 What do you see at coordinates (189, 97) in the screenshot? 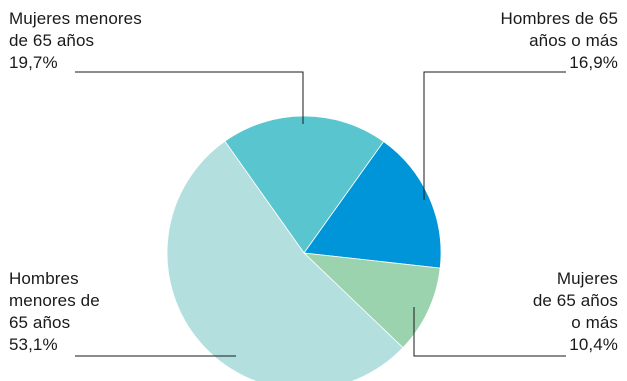
I see `leader-line-mujeres-menores` at bounding box center [189, 97].